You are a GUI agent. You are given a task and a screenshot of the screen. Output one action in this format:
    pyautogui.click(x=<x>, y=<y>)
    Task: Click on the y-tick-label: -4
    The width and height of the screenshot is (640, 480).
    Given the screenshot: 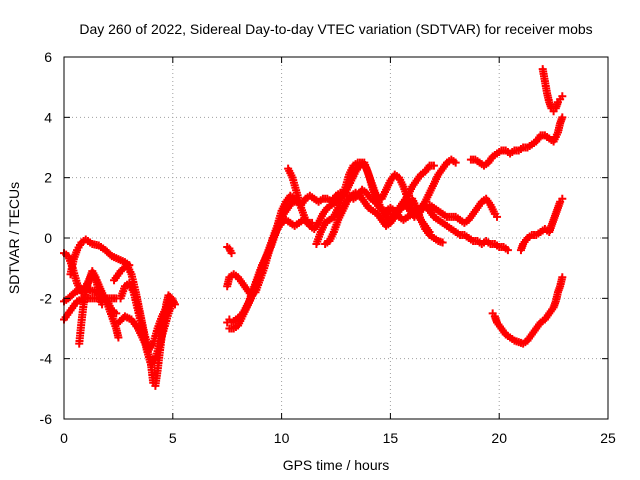 What is the action you would take?
    pyautogui.click(x=46, y=359)
    